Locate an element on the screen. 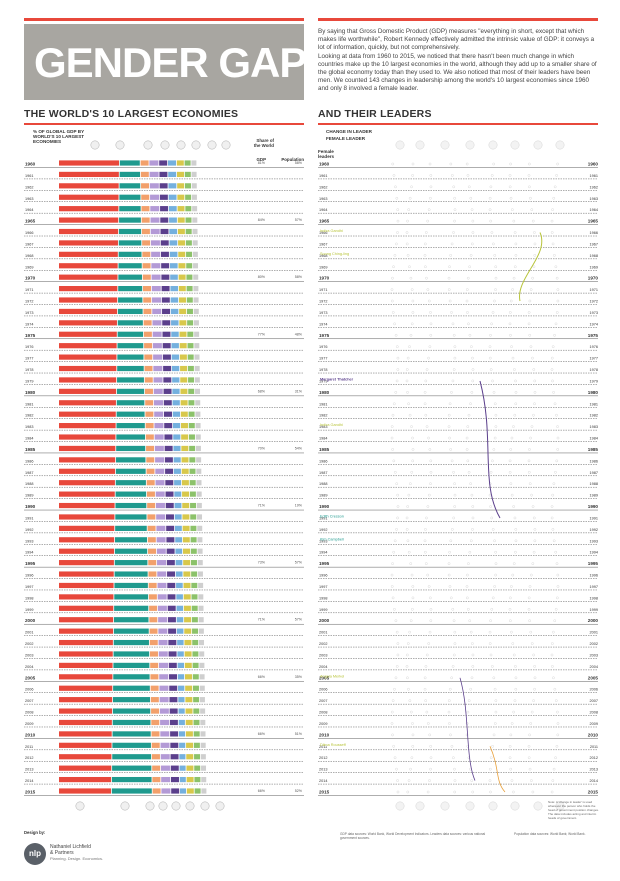 The height and width of the screenshot is (881, 620). year-label-right: 2012 is located at coordinates (323, 758).